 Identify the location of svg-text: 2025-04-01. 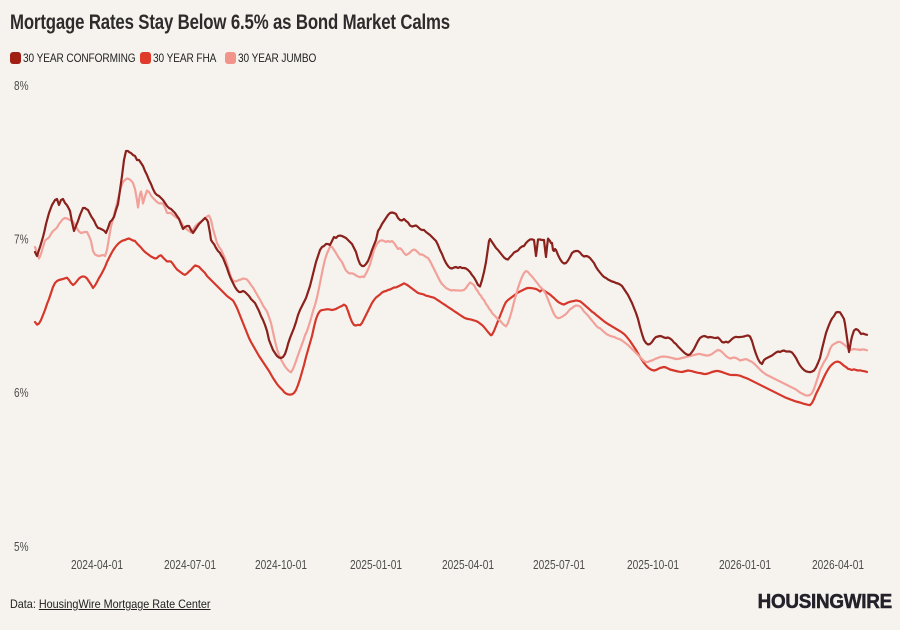
(468, 564).